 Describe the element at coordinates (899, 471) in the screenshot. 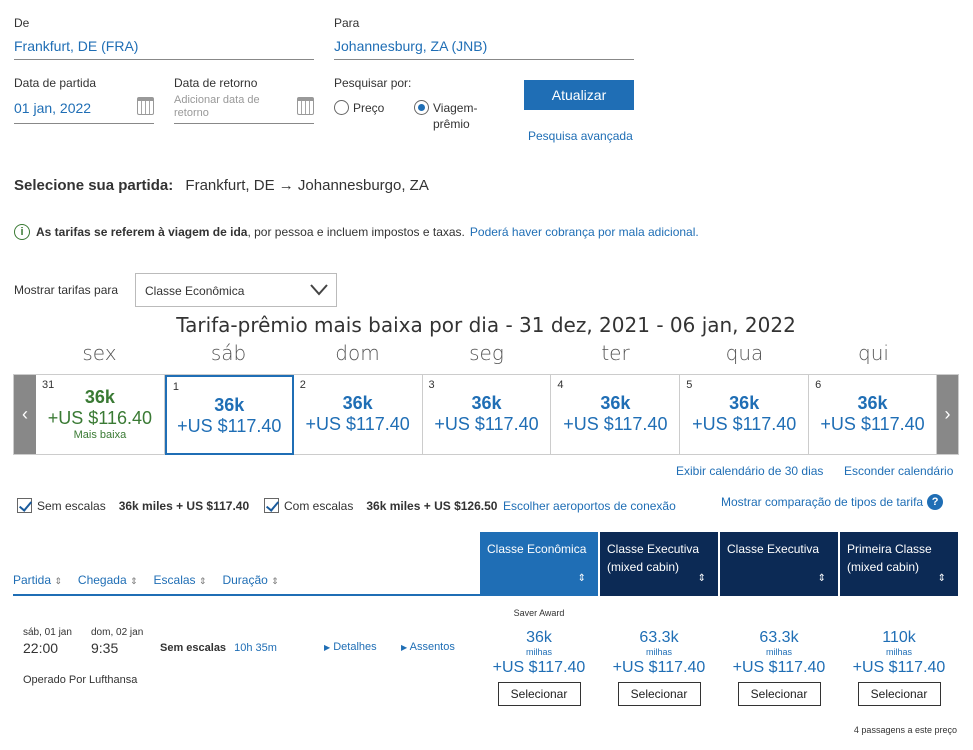

I see `hide-calendar-link: Esconder calendário` at that location.